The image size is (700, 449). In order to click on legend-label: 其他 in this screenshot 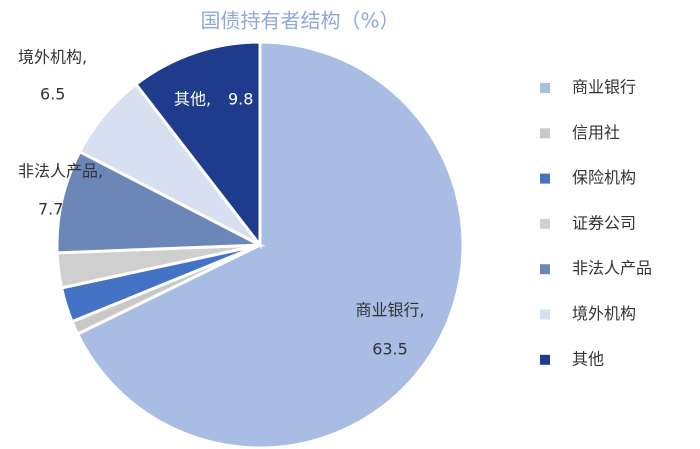, I will do `click(588, 358)`.